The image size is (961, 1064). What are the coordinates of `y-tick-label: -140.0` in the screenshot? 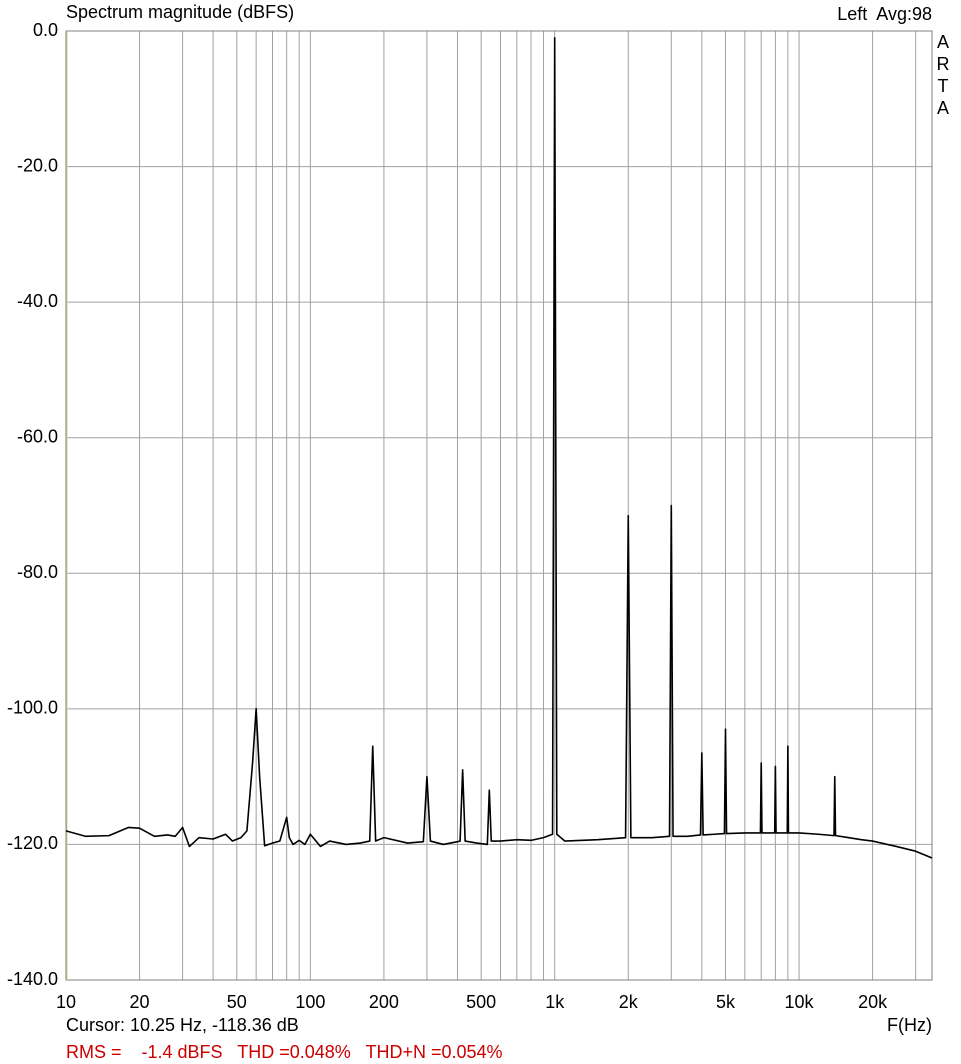 It's located at (32, 979).